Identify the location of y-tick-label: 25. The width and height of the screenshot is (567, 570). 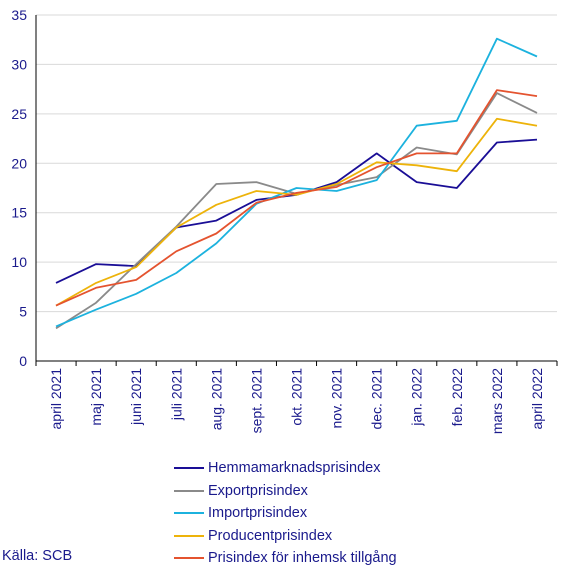
(19, 114).